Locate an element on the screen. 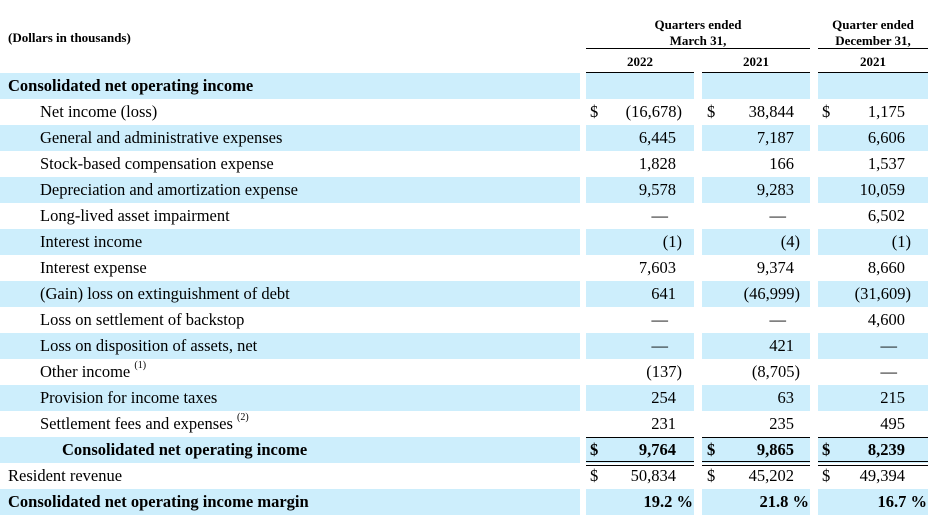  cell-value: 7,603 is located at coordinates (657, 267).